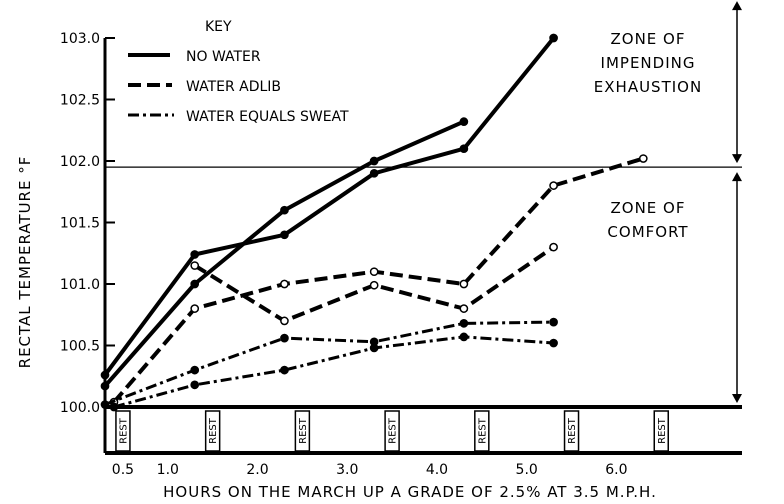 The height and width of the screenshot is (504, 784). Describe the element at coordinates (80, 347) in the screenshot. I see `y-tick-label: 100.5` at that location.